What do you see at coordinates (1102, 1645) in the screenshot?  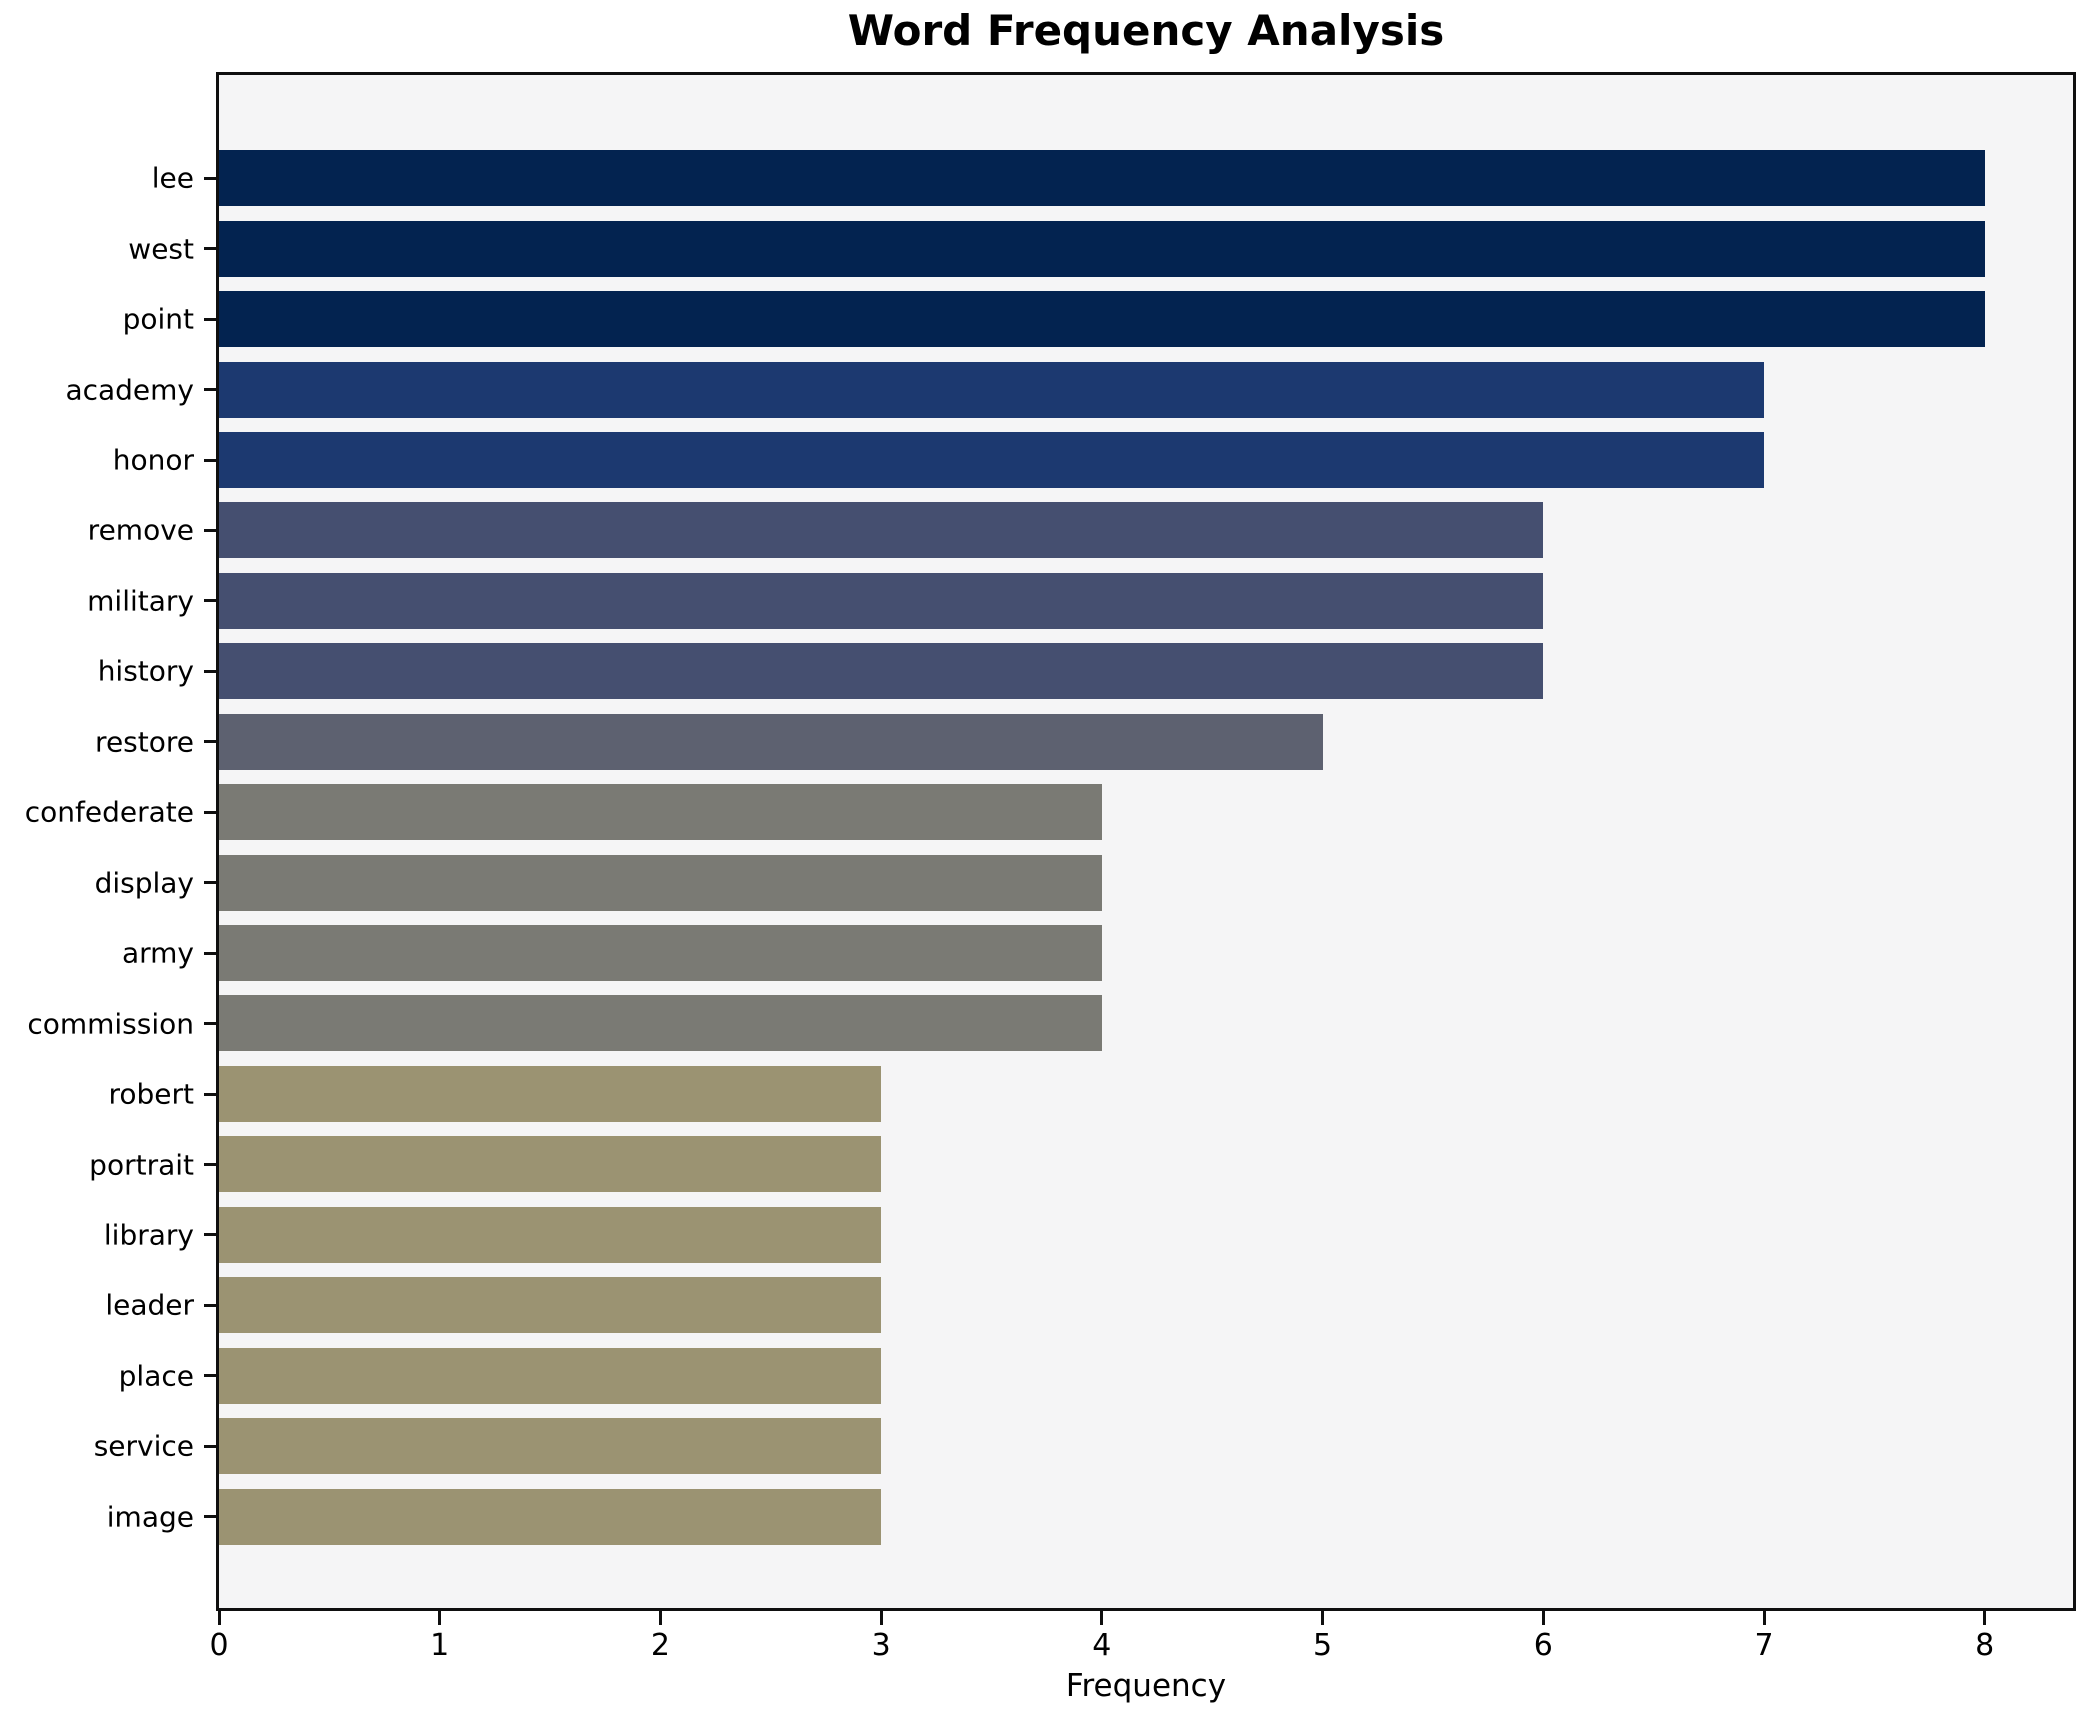 I see `x-tick-label-4: 4` at bounding box center [1102, 1645].